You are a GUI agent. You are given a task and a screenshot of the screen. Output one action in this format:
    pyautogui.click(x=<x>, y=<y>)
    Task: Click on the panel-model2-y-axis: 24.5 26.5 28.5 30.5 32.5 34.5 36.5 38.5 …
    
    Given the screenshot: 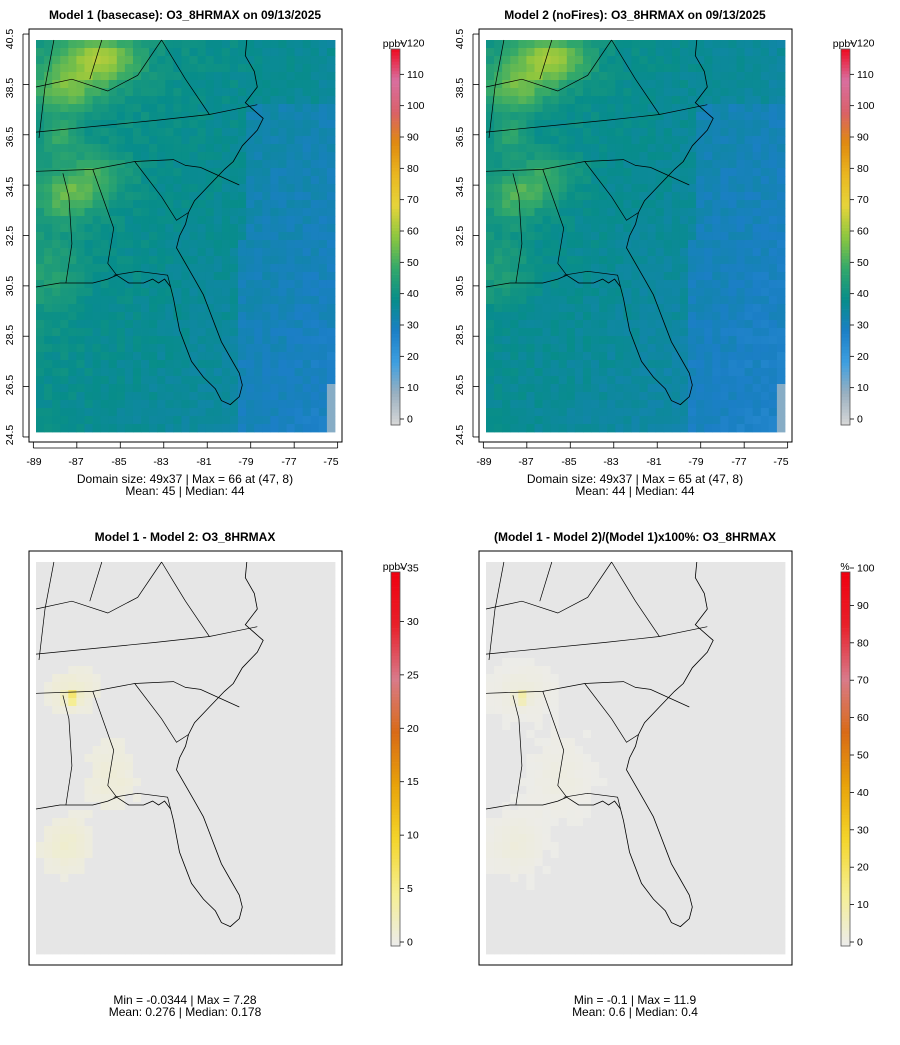 What is the action you would take?
    pyautogui.click(x=466, y=237)
    